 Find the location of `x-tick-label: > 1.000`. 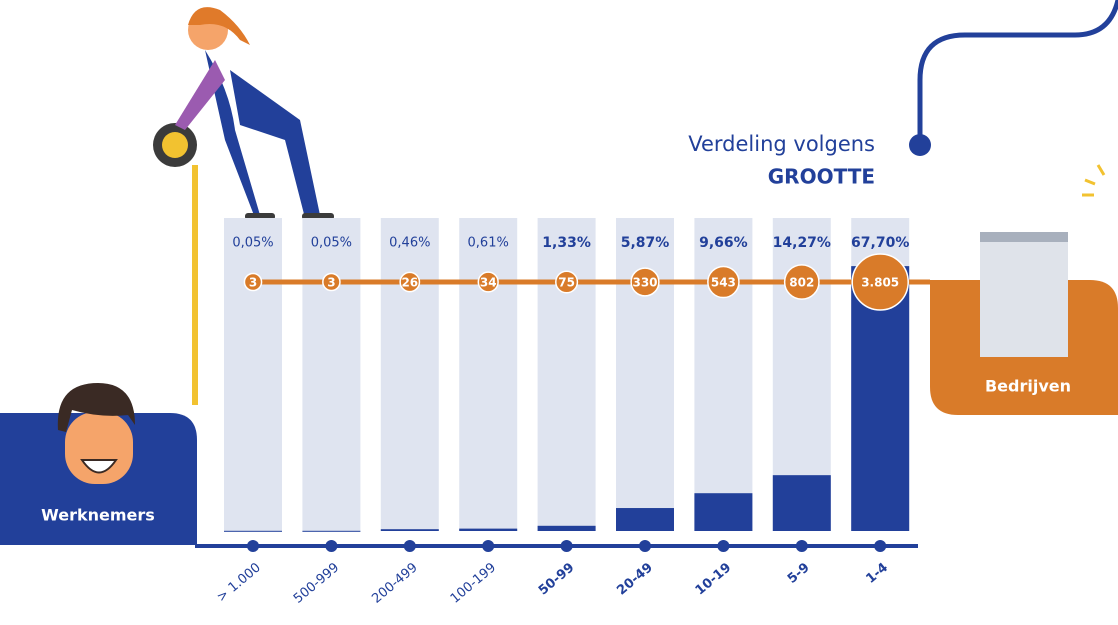

x-tick-label: > 1.000 is located at coordinates (239, 582).